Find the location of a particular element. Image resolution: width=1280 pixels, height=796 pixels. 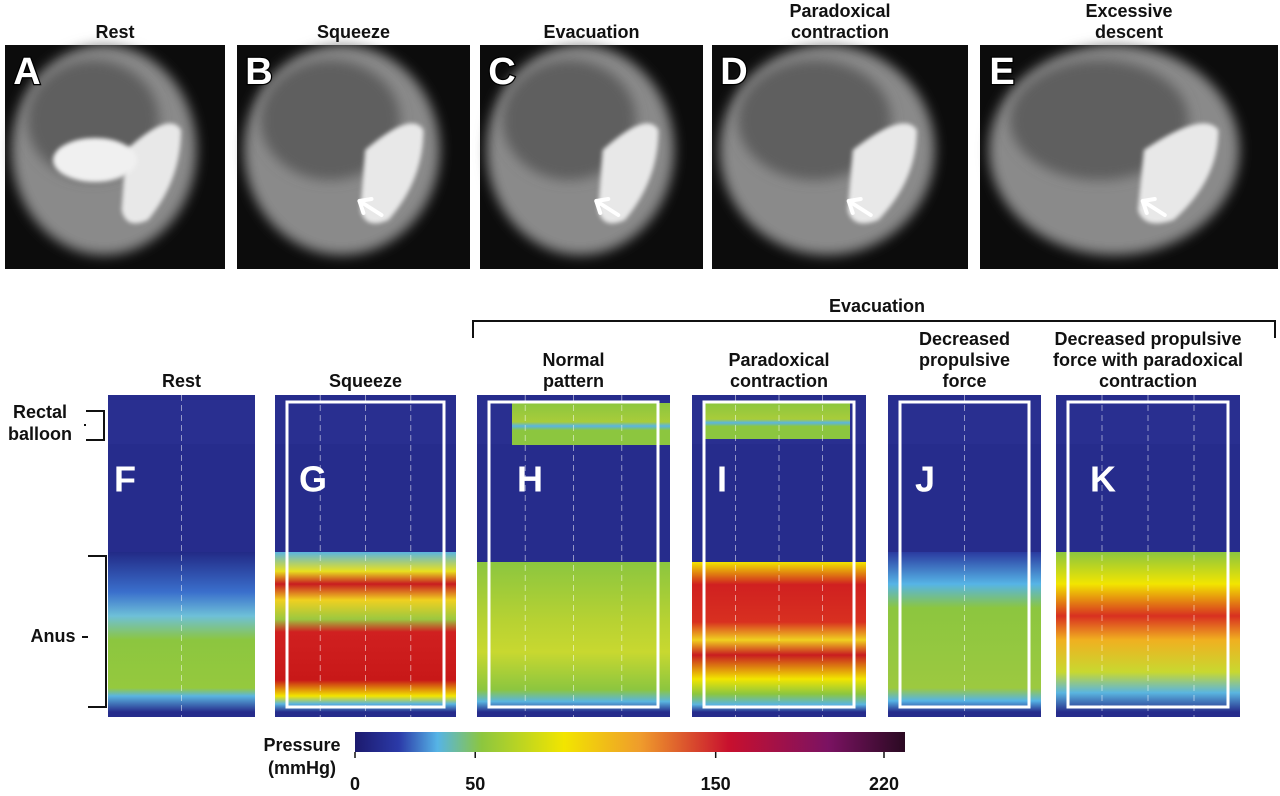

panel-letter: G is located at coordinates (313, 479).